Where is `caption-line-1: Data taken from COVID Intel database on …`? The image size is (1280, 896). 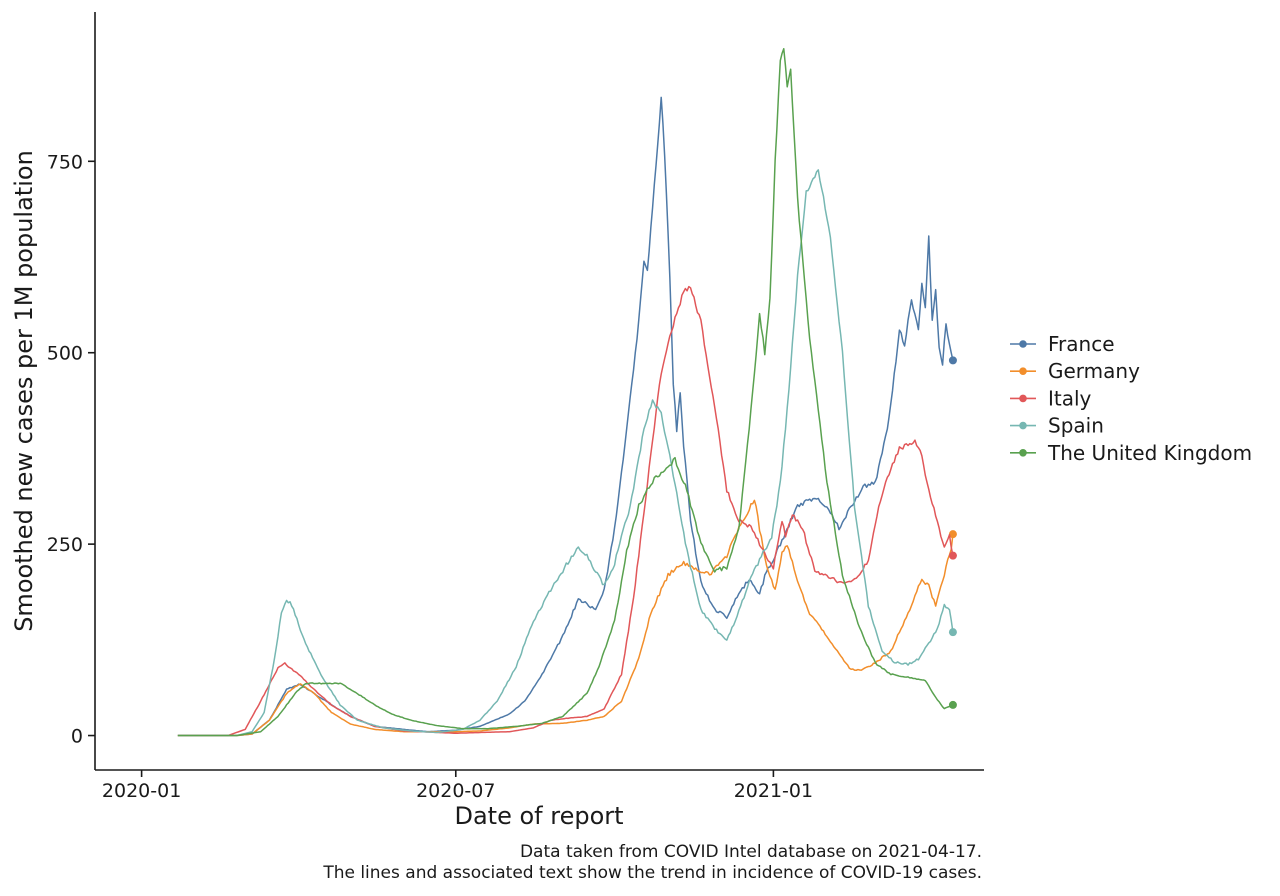
caption-line-1: Data taken from COVID Intel database on … is located at coordinates (751, 852).